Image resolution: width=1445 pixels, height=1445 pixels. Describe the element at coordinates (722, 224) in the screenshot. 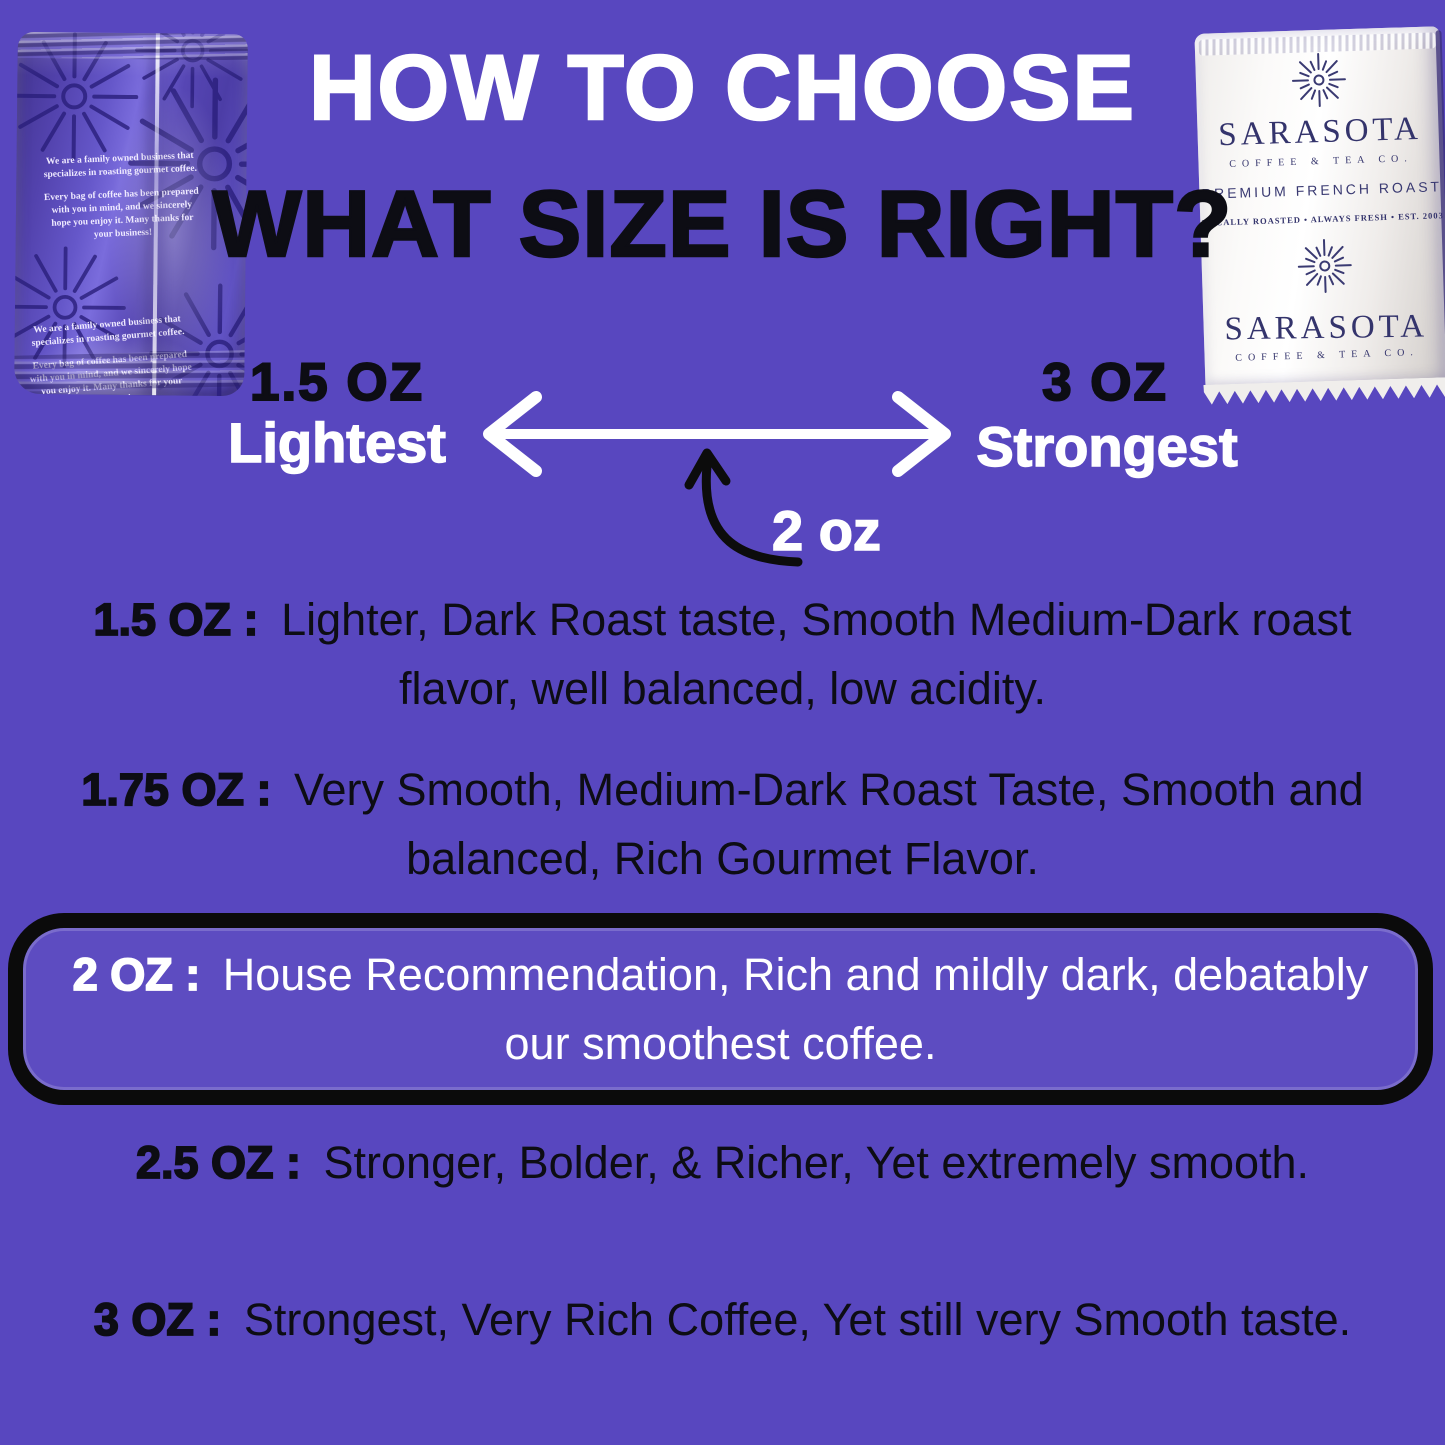

I see `page-subtitle: WHAT SIZE IS RIGHT?` at that location.